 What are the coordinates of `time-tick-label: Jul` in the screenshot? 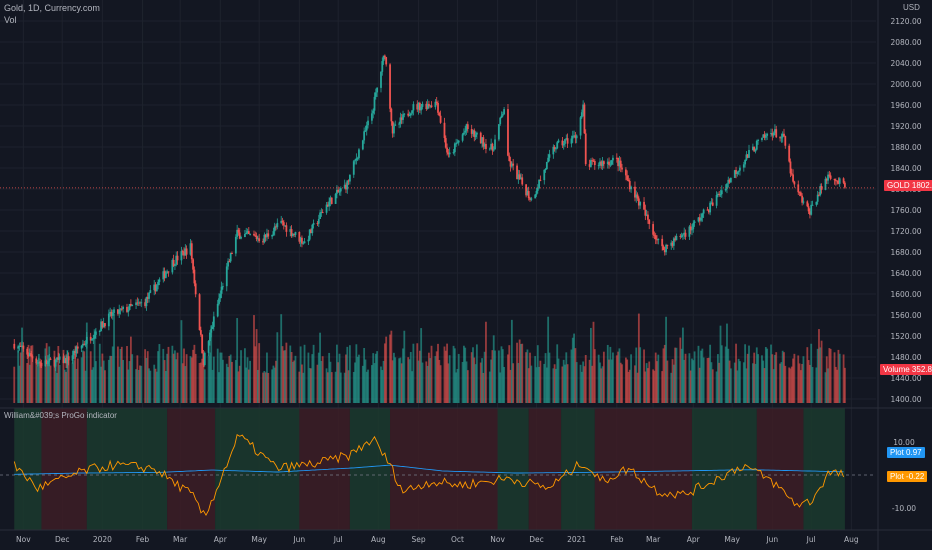 It's located at (811, 539).